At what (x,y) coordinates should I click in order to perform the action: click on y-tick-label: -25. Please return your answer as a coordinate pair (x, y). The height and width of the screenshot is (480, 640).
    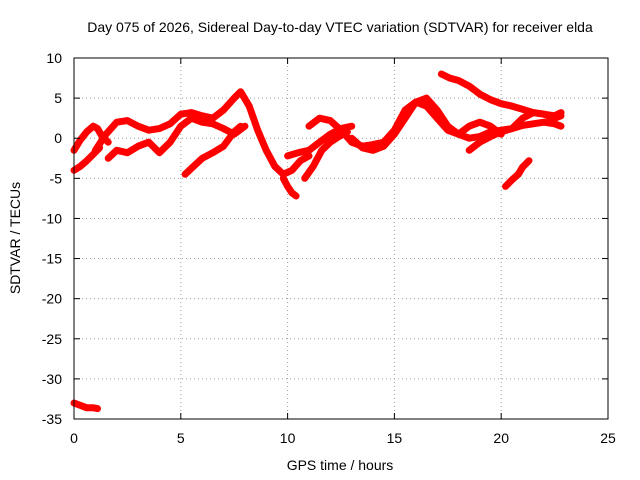
    Looking at the image, I should click on (52, 339).